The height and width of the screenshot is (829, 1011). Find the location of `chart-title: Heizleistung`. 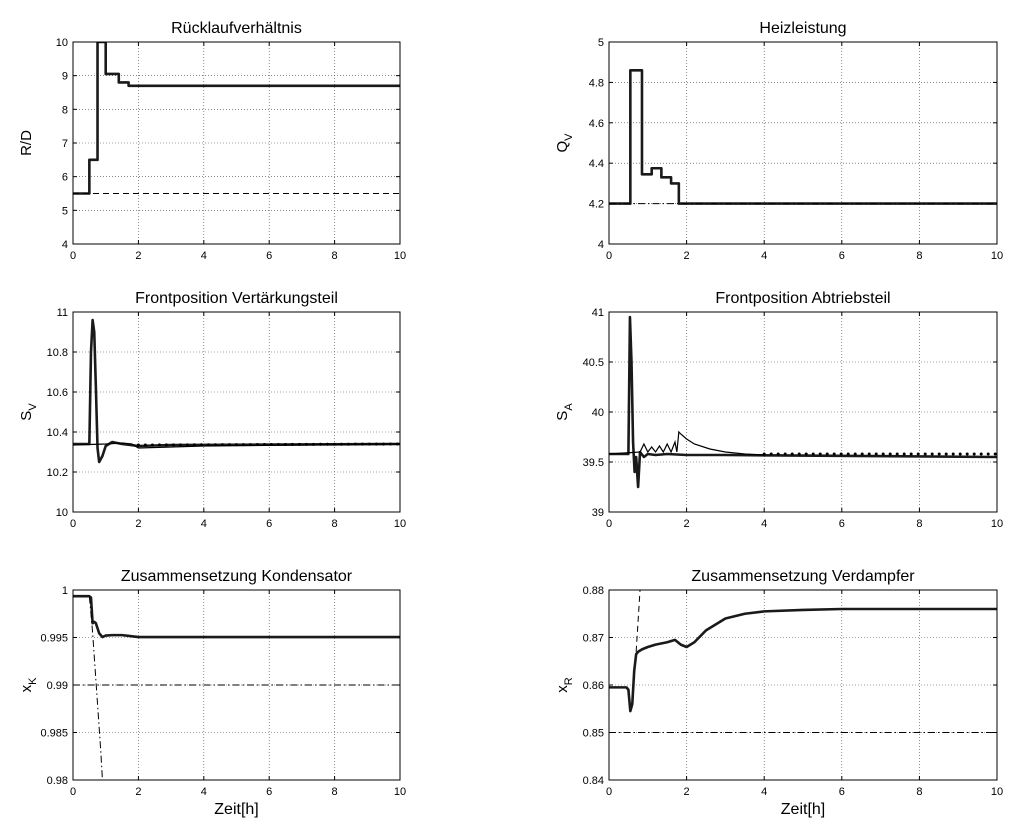

chart-title: Heizleistung is located at coordinates (802, 28).